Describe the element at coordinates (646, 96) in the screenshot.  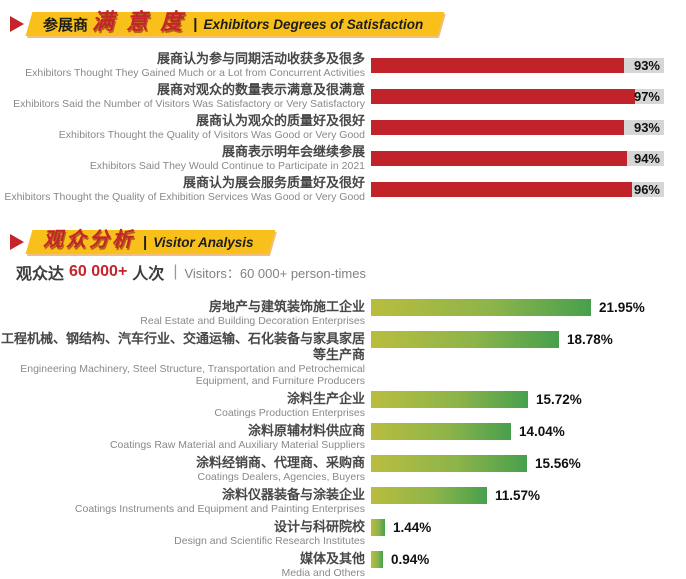
I see `bar-value-label: 97%` at that location.